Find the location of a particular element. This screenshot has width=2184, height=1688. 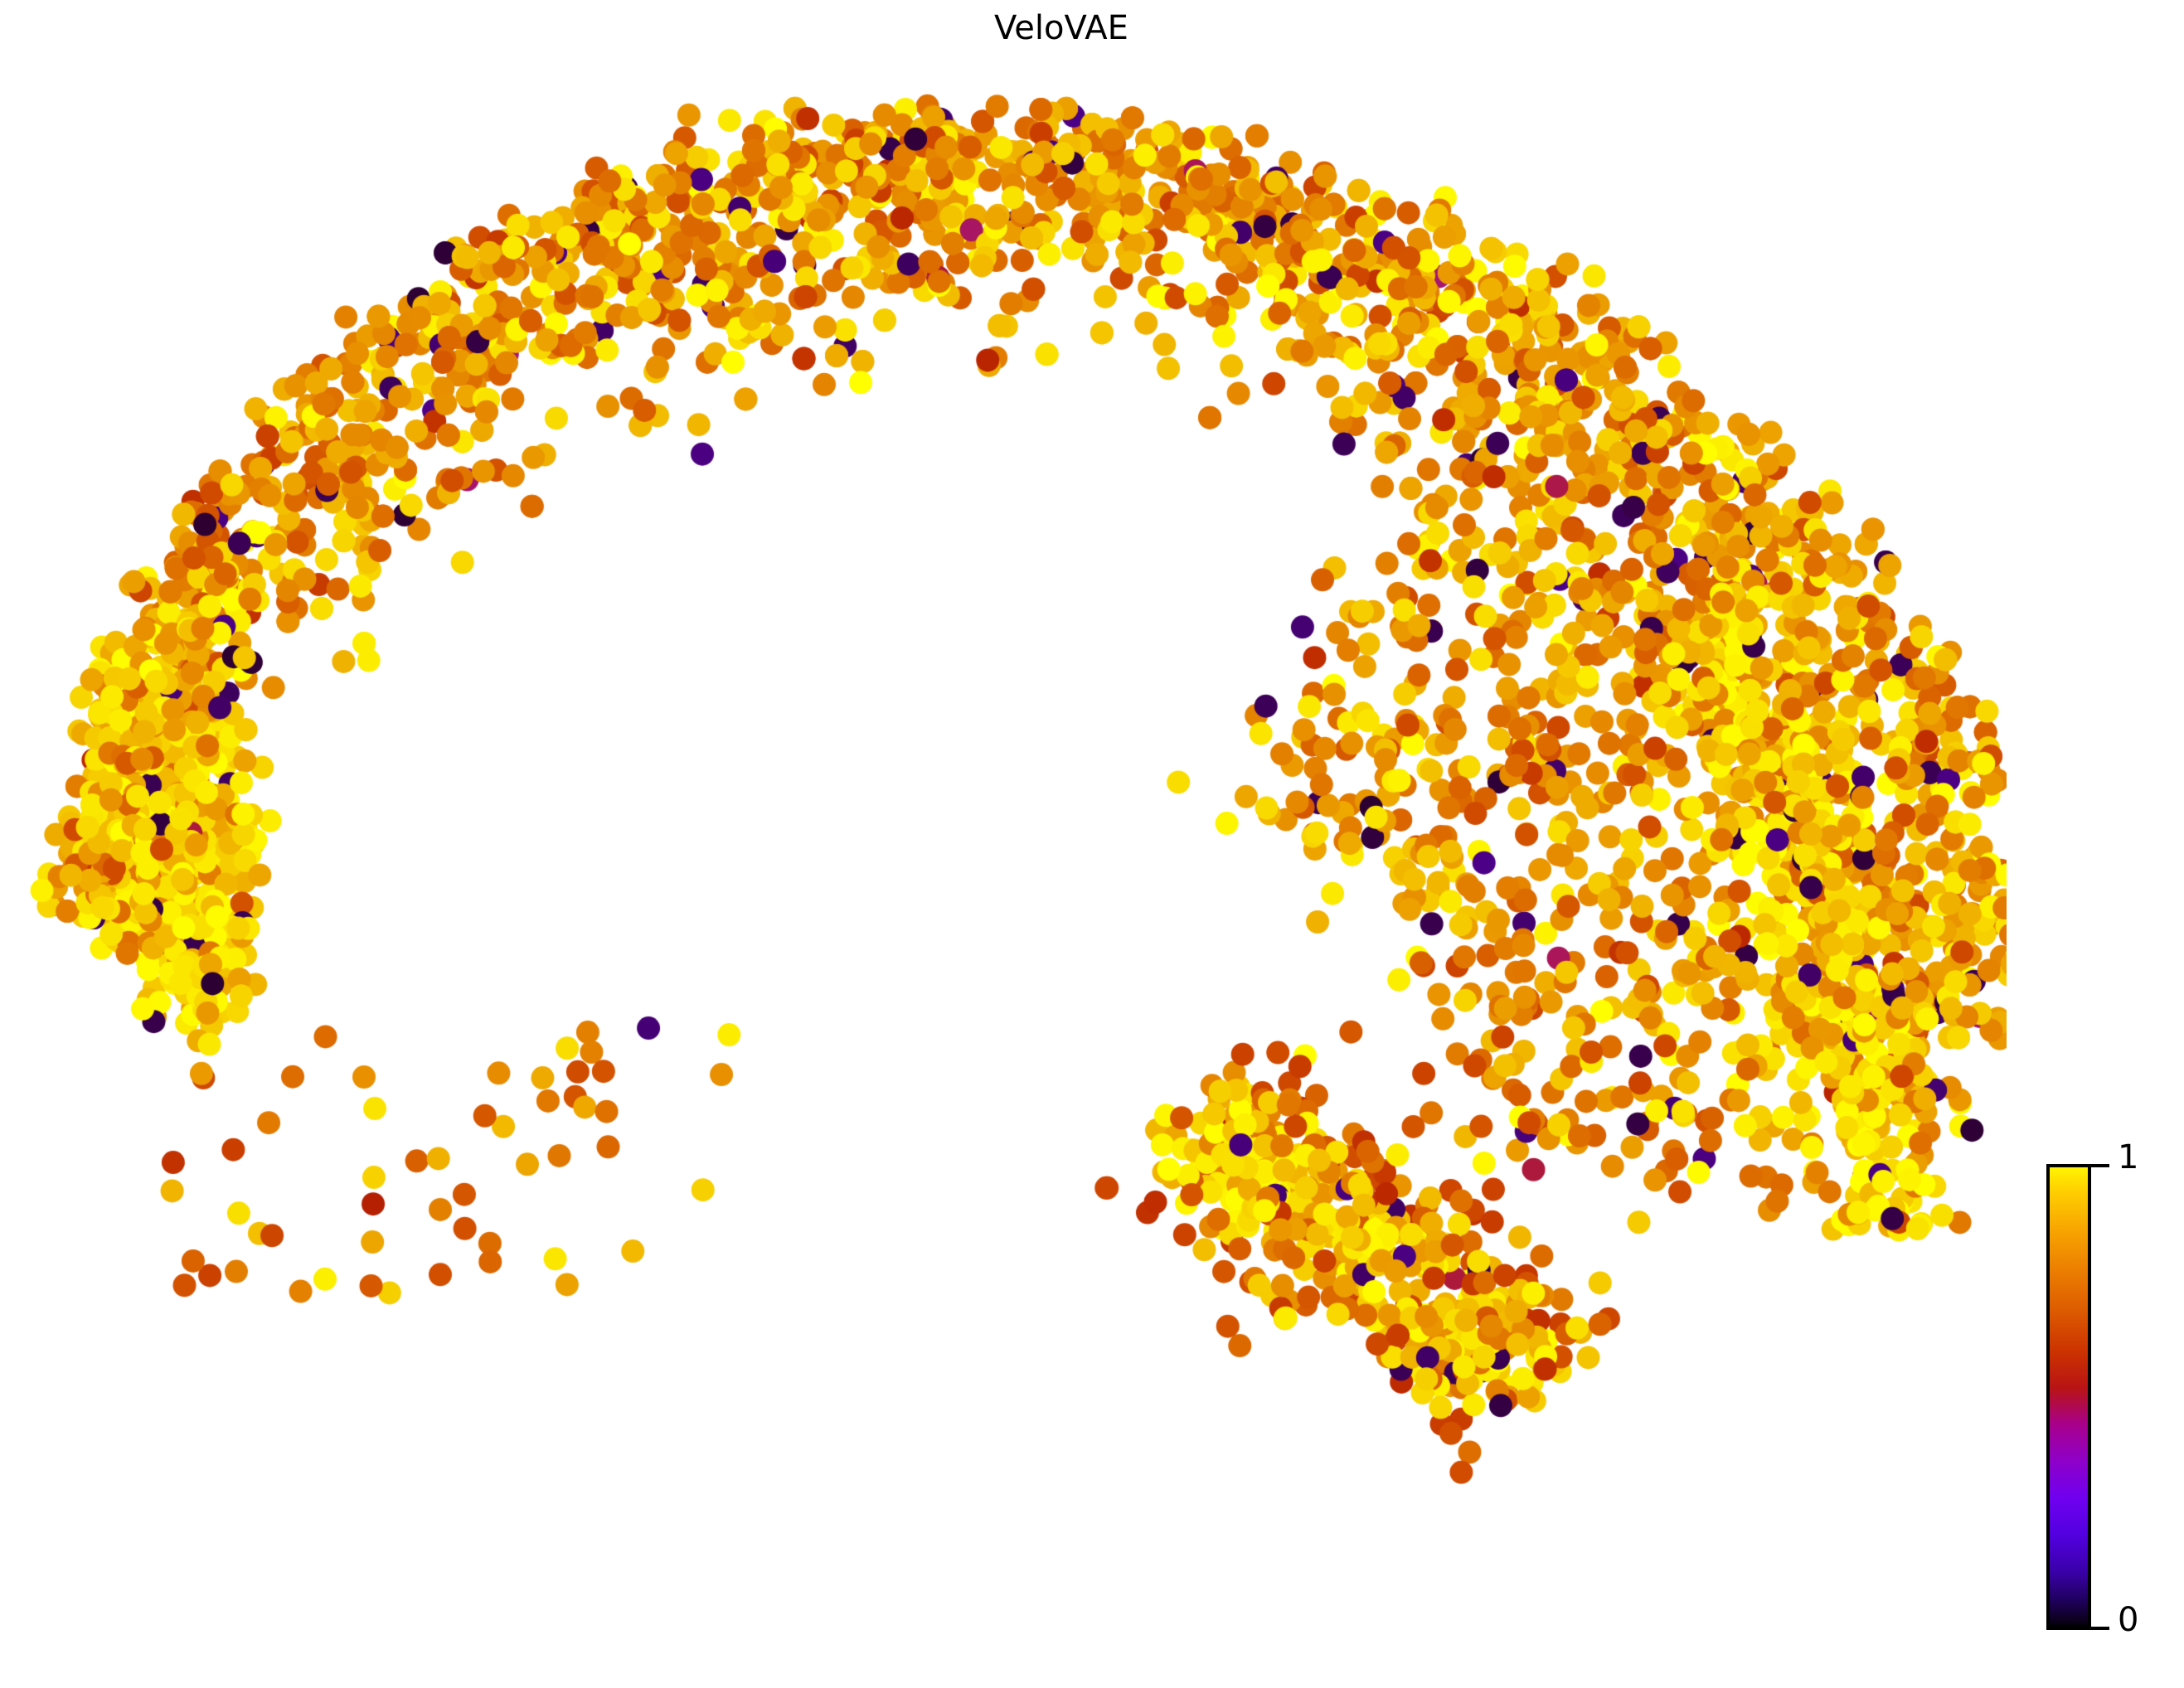

colorbar: 1 0 is located at coordinates (2115, 1389).